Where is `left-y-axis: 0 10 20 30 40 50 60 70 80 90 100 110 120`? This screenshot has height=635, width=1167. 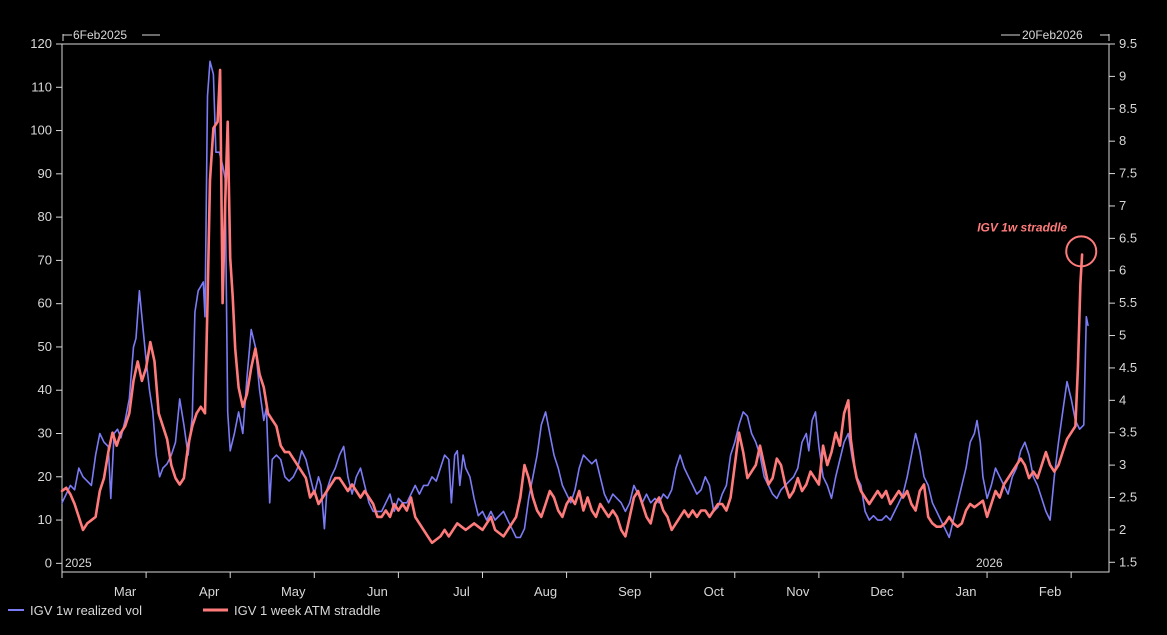
left-y-axis: 0 10 20 30 40 50 60 70 80 90 100 110 120 is located at coordinates (46, 303).